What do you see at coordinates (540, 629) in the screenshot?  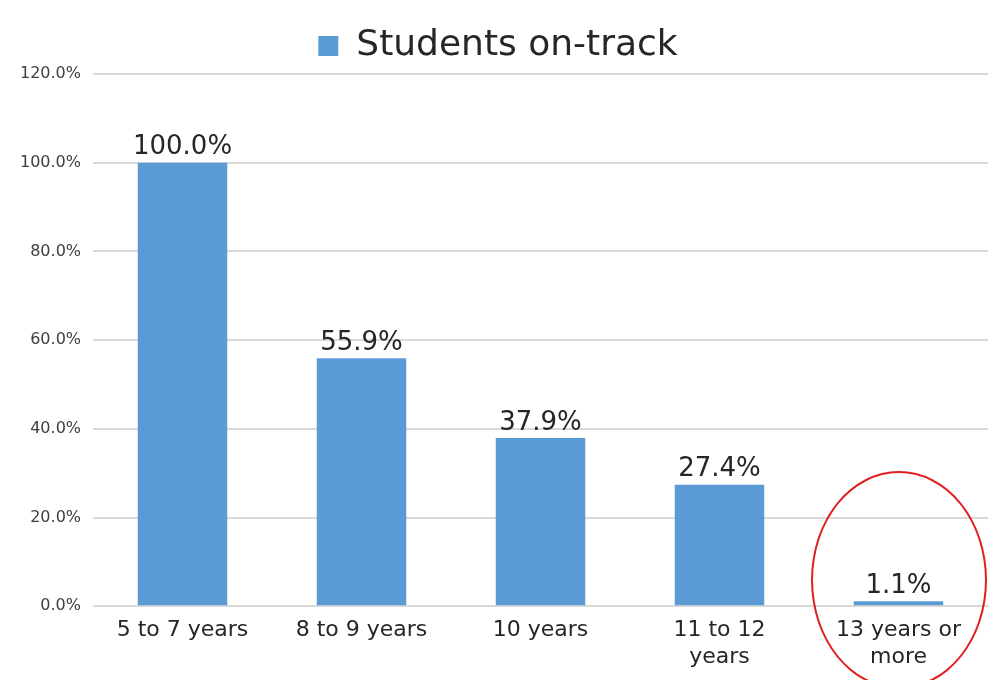 I see `x-tick-label: 10 years` at bounding box center [540, 629].